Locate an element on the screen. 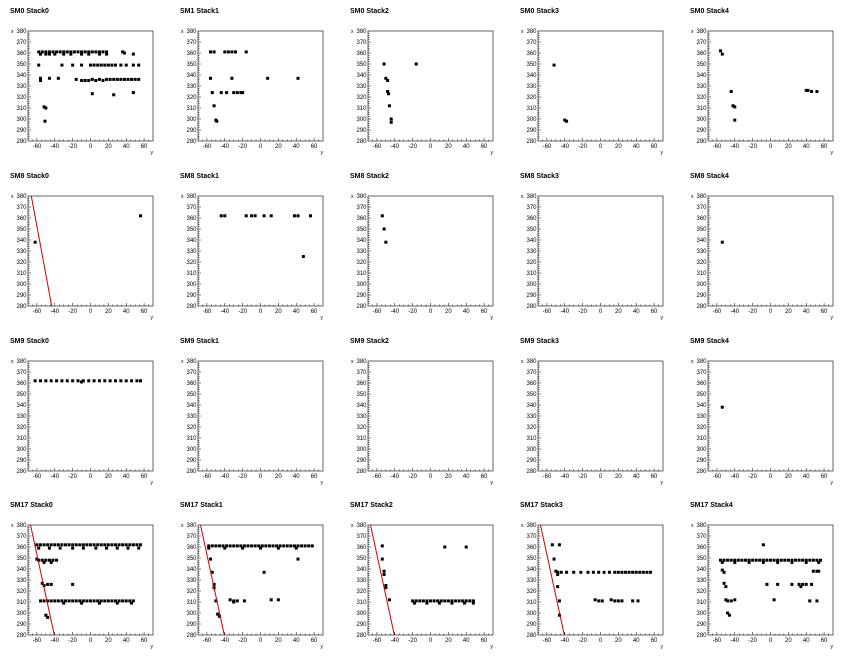  y-tick-label: 330 is located at coordinates (191, 581).